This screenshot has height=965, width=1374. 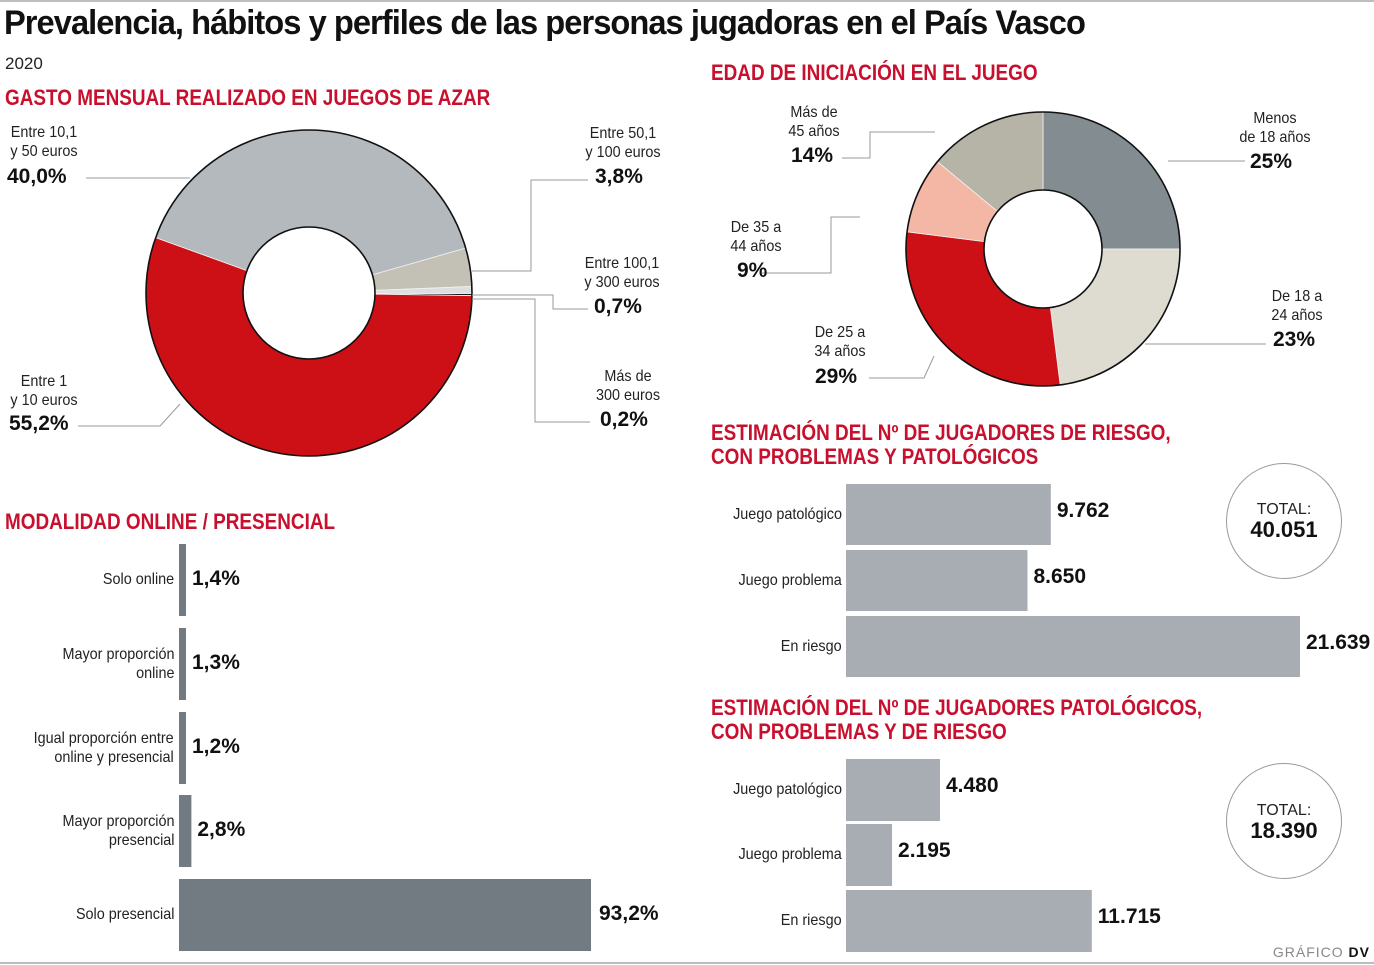 What do you see at coordinates (118, 831) in the screenshot?
I see `mode-category-label: Mayor proporción presencial` at bounding box center [118, 831].